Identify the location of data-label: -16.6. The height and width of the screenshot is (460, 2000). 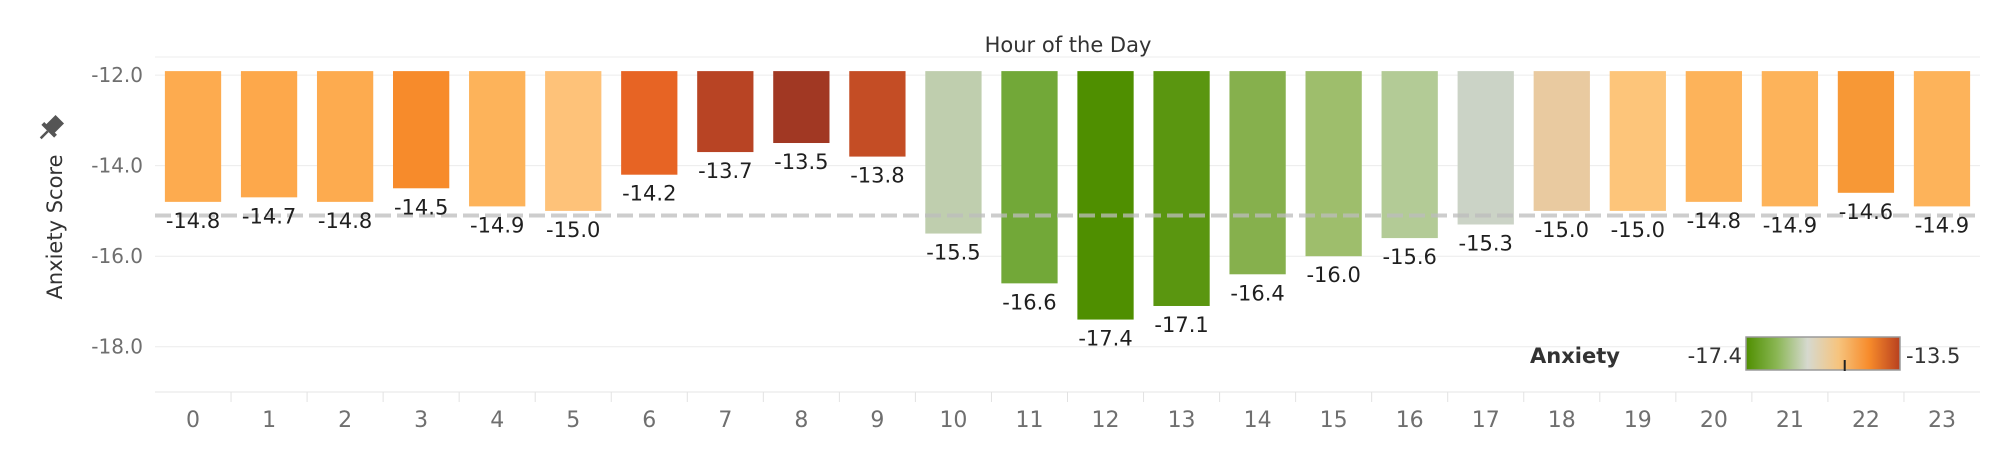
(1029, 302).